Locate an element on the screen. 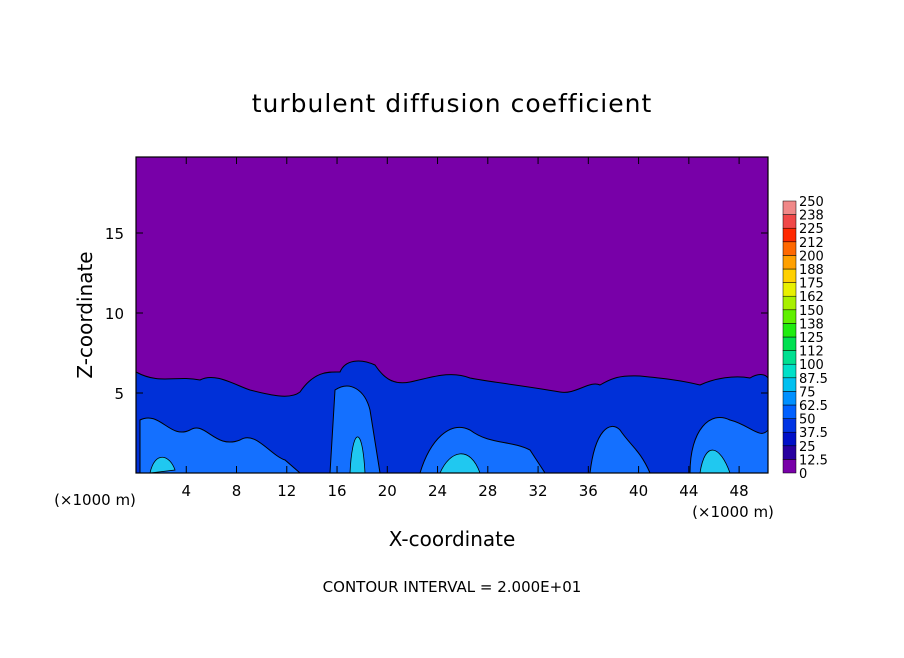 The image size is (904, 658). colorbar-label: 162 is located at coordinates (811, 297).